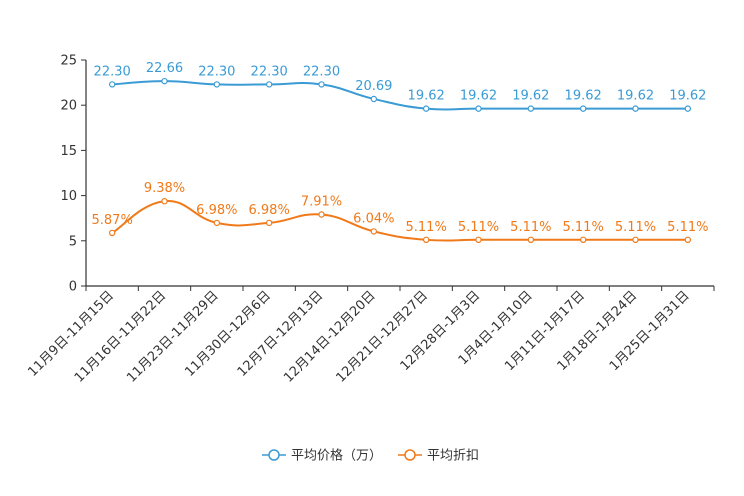 The width and height of the screenshot is (744, 496). I want to click on data-label: 6.04%, so click(373, 218).